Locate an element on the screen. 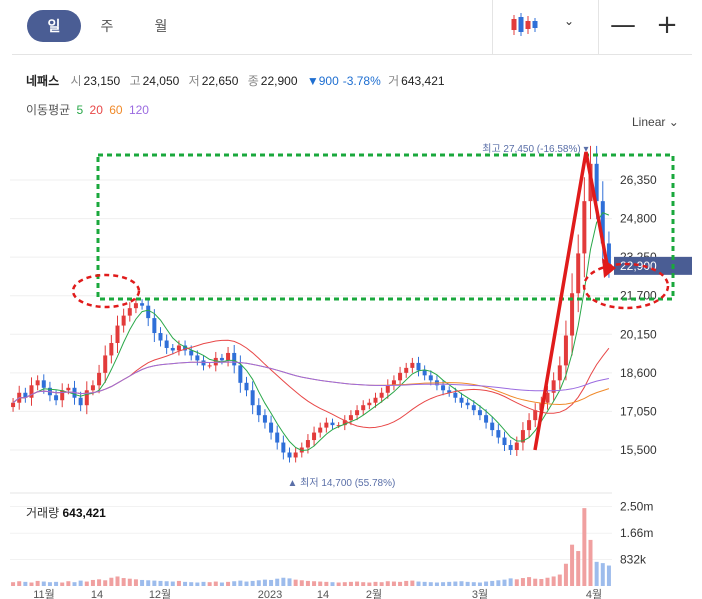  ma-120-label: 120 is located at coordinates (138, 110).